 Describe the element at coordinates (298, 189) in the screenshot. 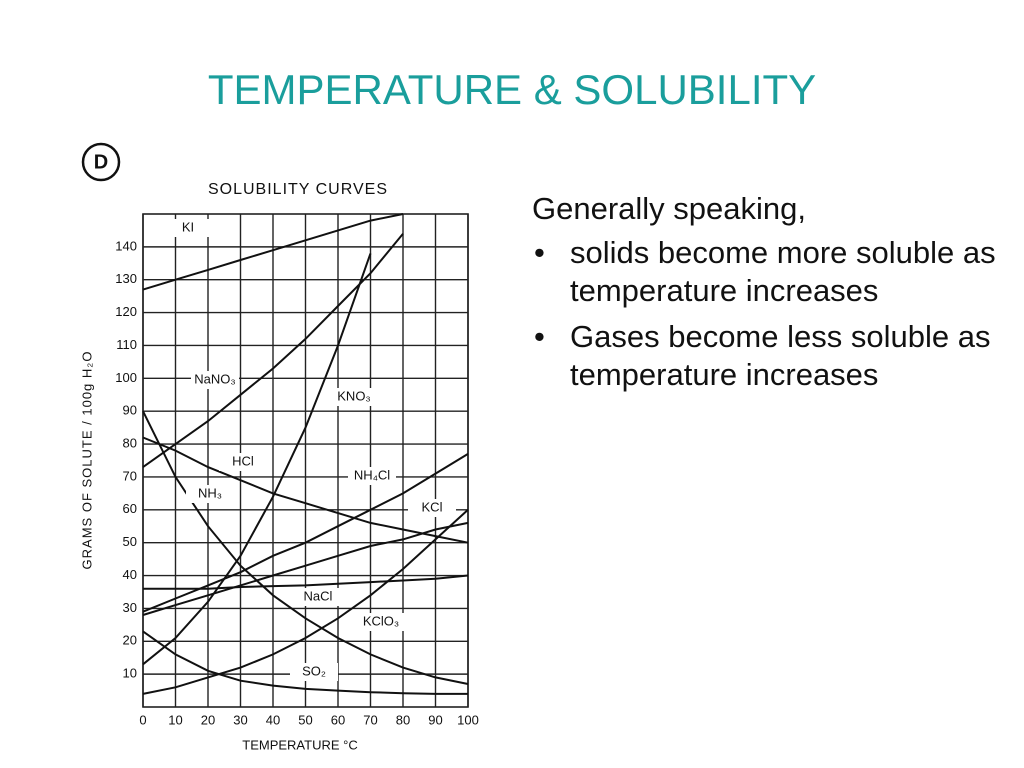

I see `chart-title: SOLUBILITY CURVES` at that location.